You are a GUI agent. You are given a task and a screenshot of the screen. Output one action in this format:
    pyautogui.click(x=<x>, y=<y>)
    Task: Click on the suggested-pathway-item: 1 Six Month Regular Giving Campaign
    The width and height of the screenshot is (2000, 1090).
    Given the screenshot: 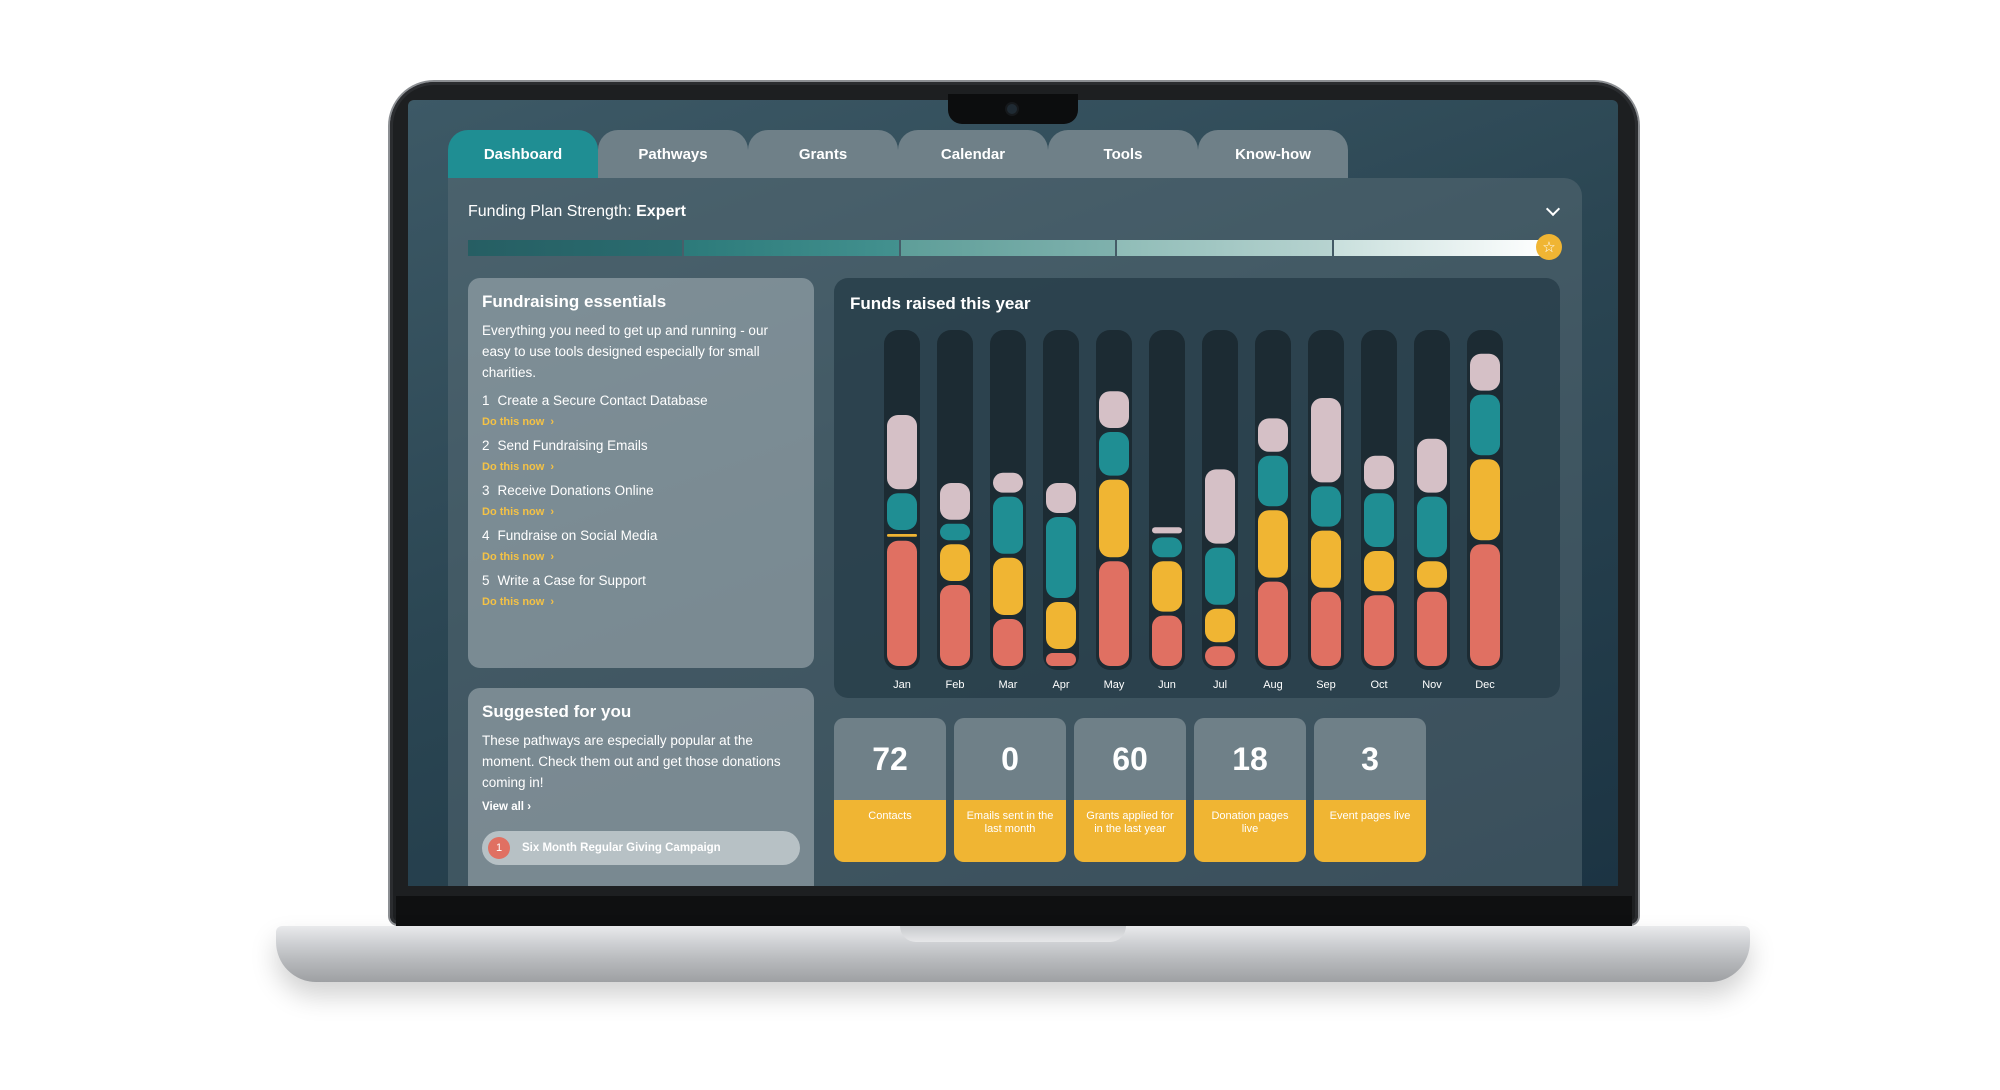 What is the action you would take?
    pyautogui.click(x=641, y=848)
    